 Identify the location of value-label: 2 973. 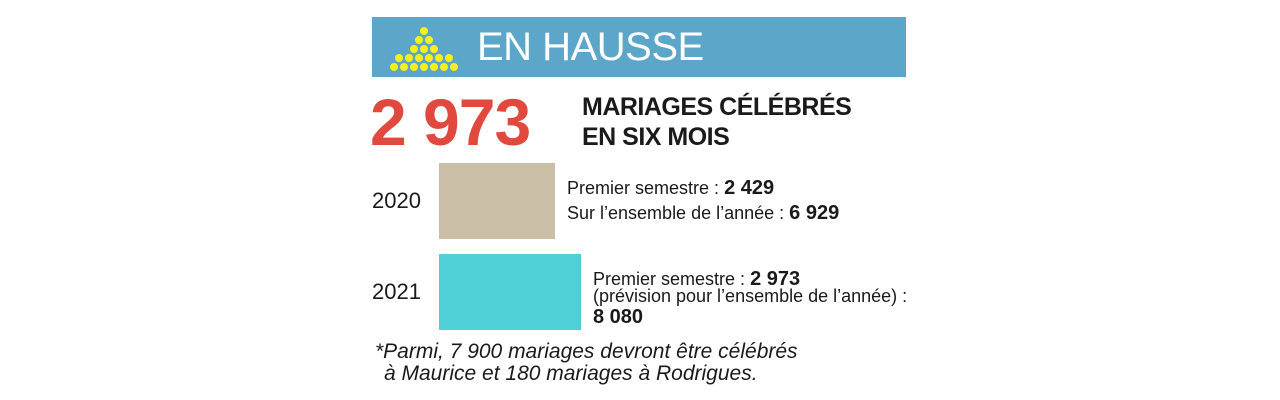
(775, 279).